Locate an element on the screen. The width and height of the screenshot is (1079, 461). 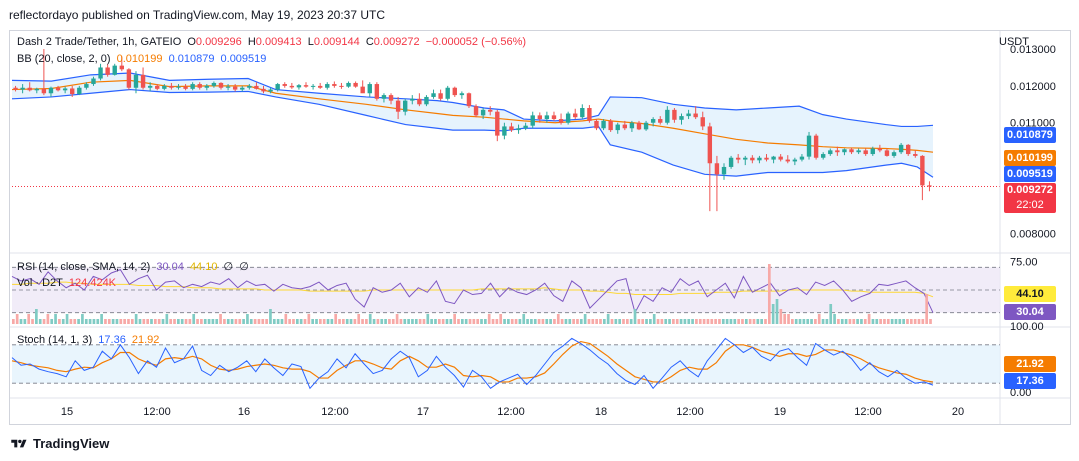
tradingview-brand-text: TradingView is located at coordinates (71, 443).